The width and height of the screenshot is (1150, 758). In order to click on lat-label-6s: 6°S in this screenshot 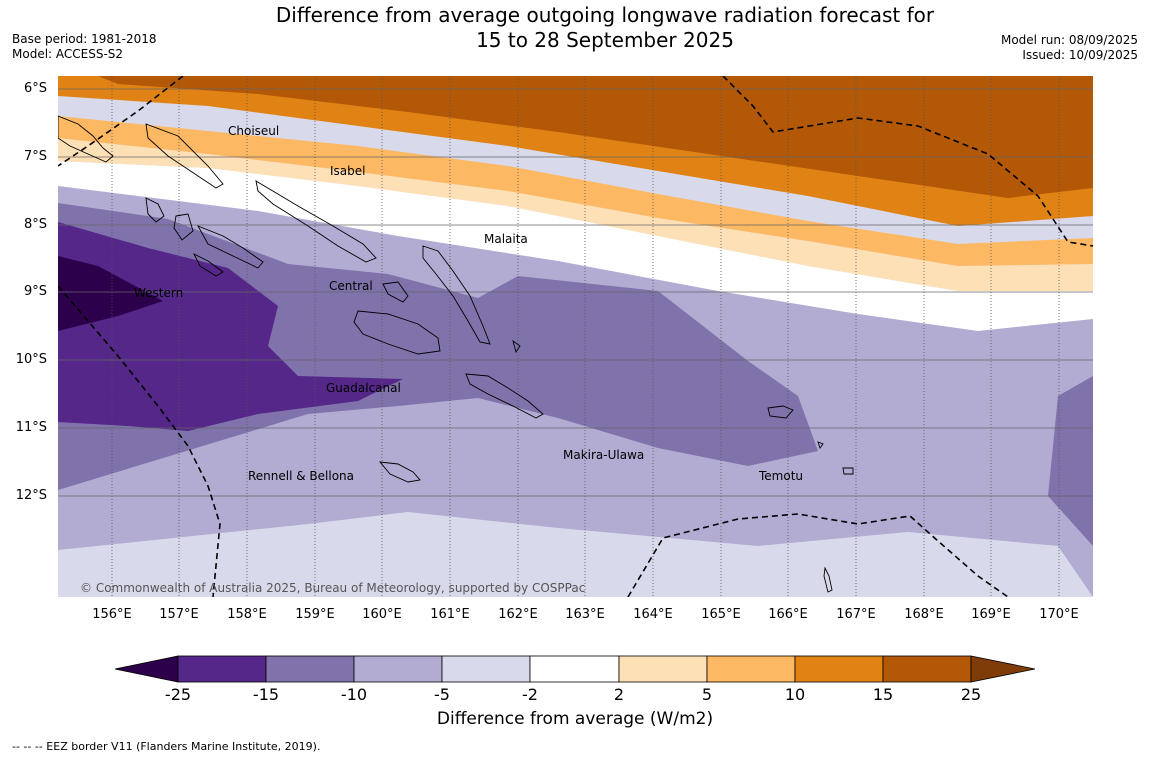, I will do `click(35, 88)`.